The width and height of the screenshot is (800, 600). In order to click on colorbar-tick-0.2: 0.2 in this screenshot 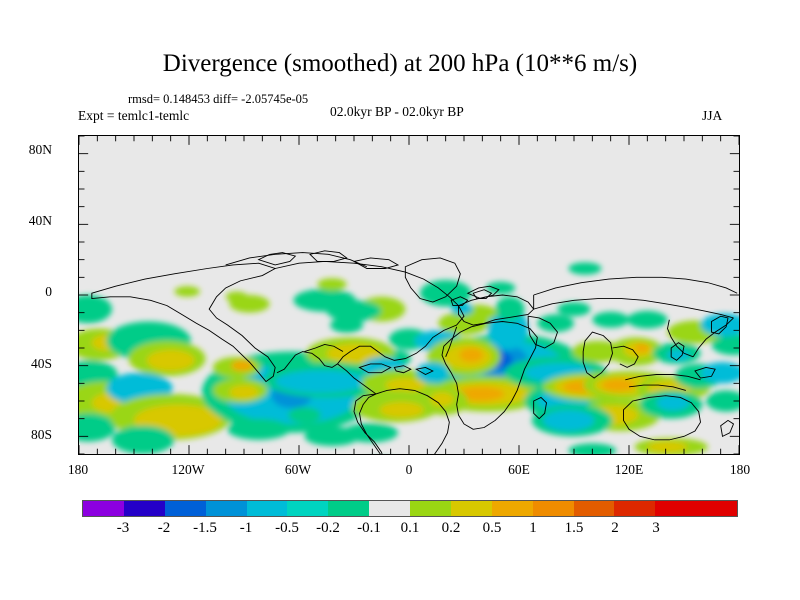, I will do `click(451, 528)`.